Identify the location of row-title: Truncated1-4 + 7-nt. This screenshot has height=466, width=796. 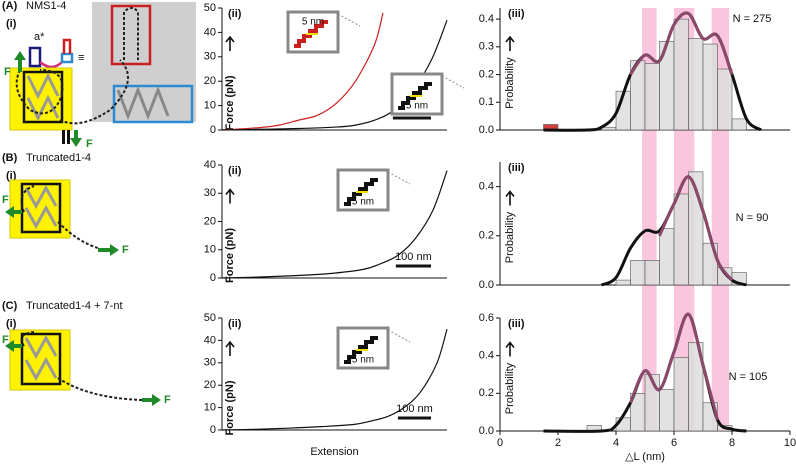
(74, 306).